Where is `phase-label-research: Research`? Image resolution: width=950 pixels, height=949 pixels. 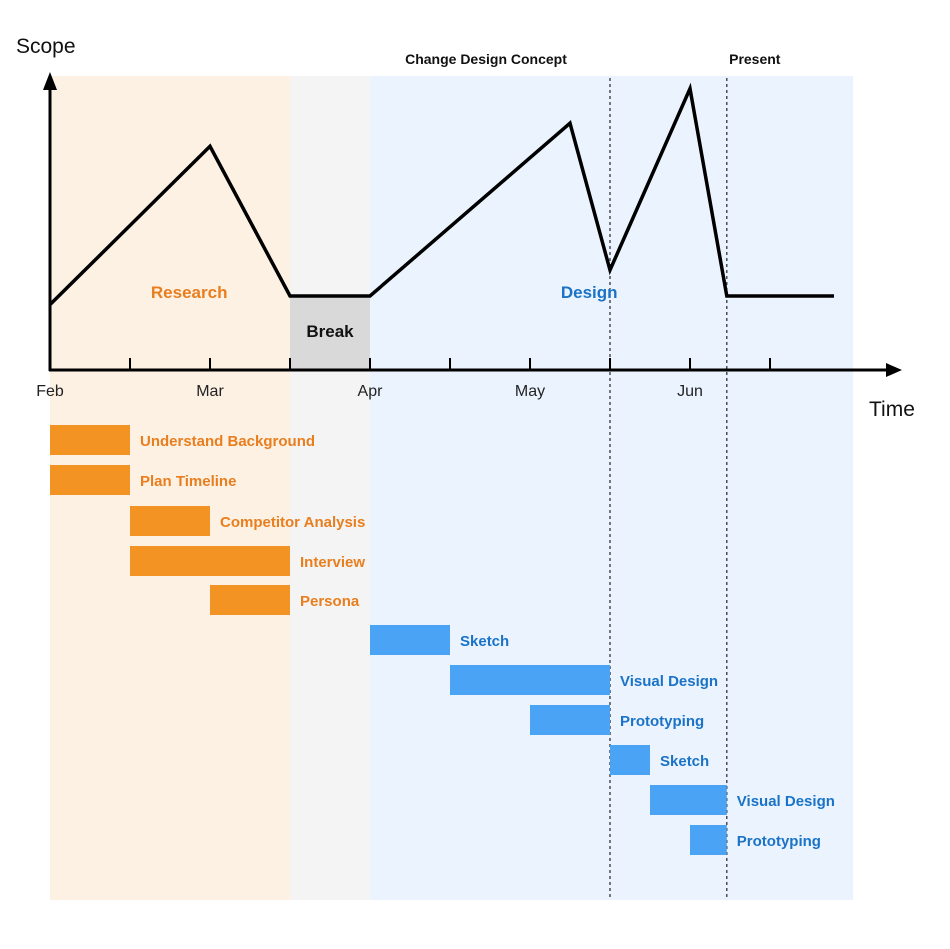 phase-label-research: Research is located at coordinates (189, 292).